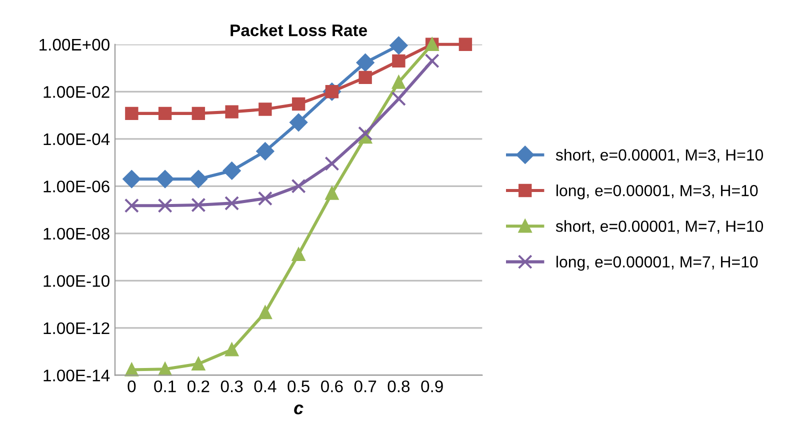 This screenshot has width=793, height=444. I want to click on legend-label: long, e=0.00001, M=7, H=10, so click(657, 263).